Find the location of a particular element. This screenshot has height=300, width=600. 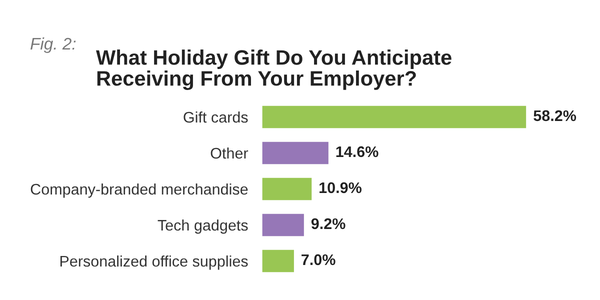

data-label: 9.2% is located at coordinates (328, 224).